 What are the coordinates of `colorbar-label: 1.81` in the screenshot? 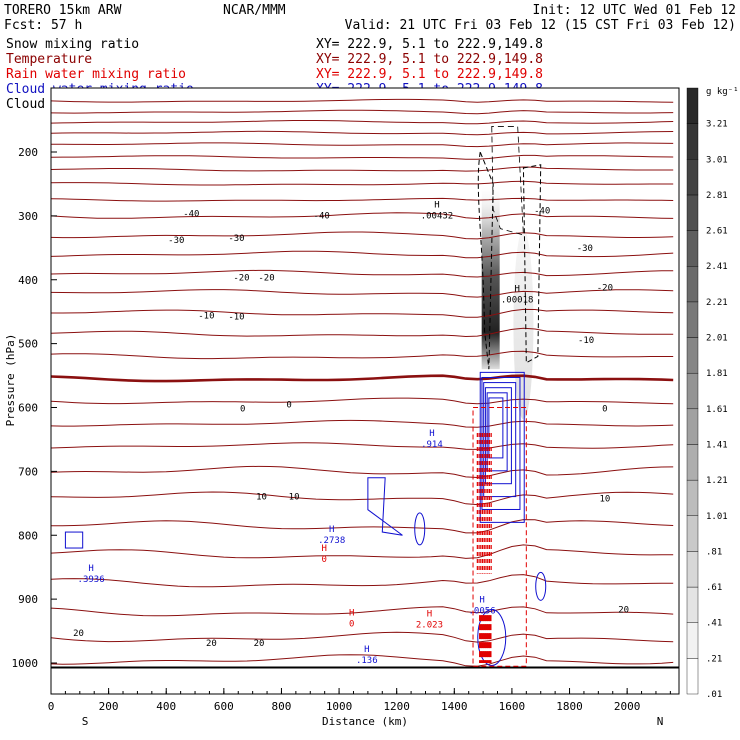 It's located at (717, 374).